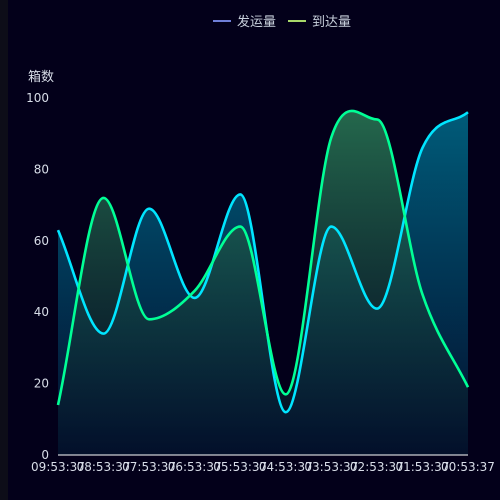 The height and width of the screenshot is (500, 500). I want to click on legend-label-arrivals: 到达量, so click(332, 22).